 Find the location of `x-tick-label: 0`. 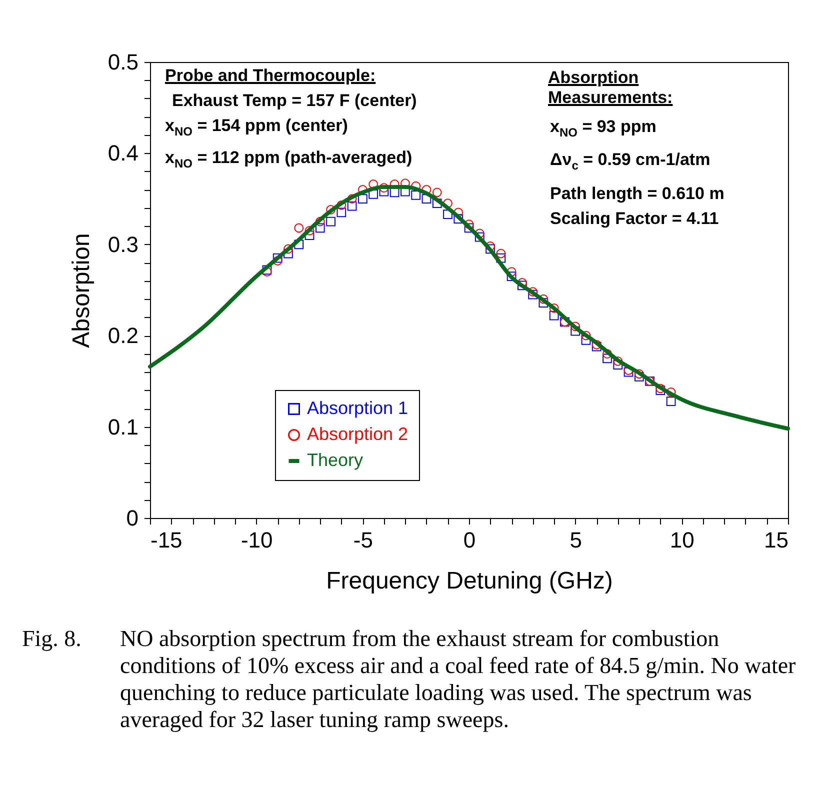

x-tick-label: 0 is located at coordinates (469, 540).